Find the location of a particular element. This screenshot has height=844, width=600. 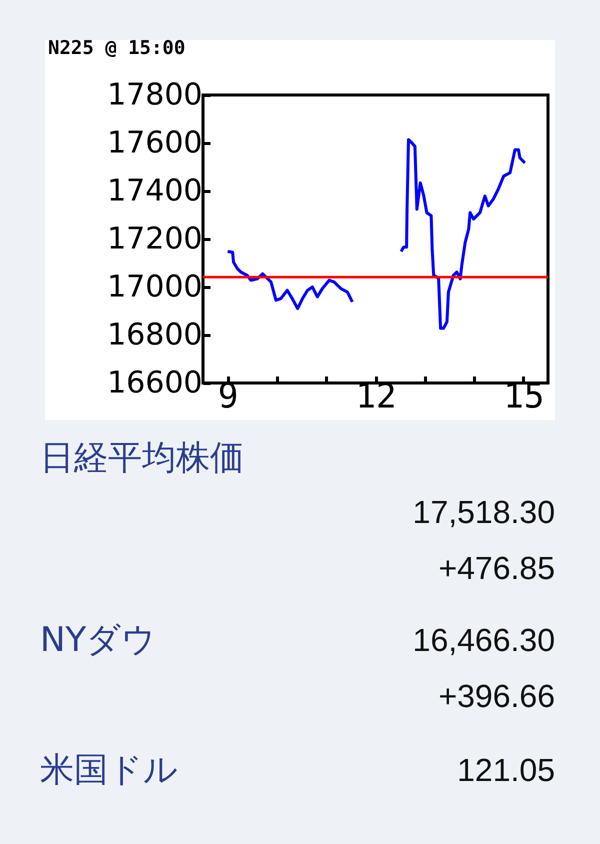

y-tick-label: 16600 is located at coordinates (154, 383).